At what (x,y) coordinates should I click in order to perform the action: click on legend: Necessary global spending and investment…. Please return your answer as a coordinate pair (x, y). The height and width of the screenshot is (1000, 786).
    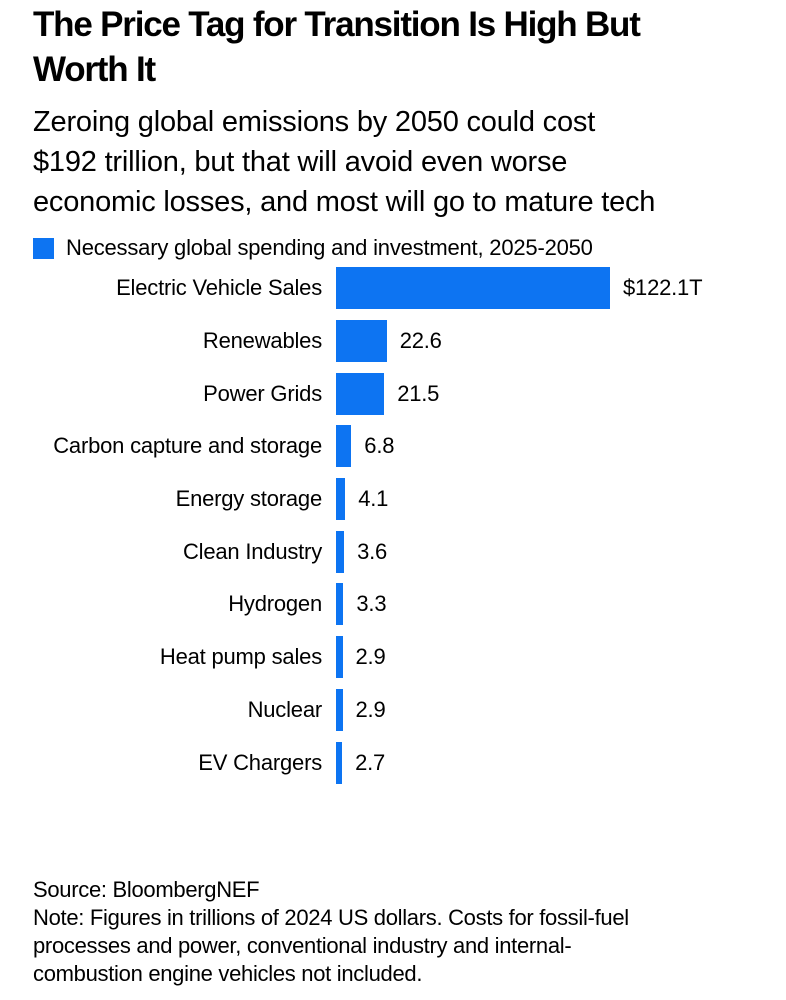
    Looking at the image, I should click on (393, 247).